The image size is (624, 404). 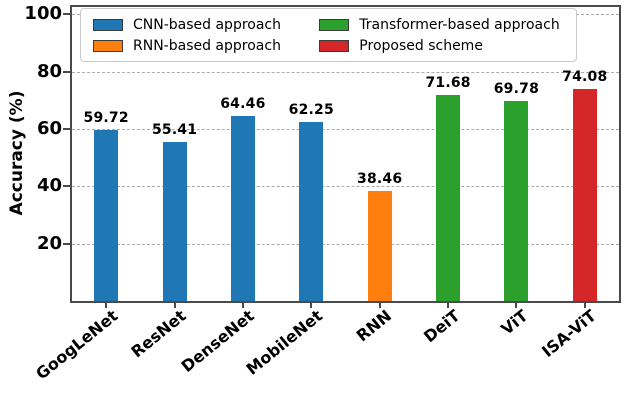 I want to click on x-tick-mark-ResNet, so click(x=174, y=305).